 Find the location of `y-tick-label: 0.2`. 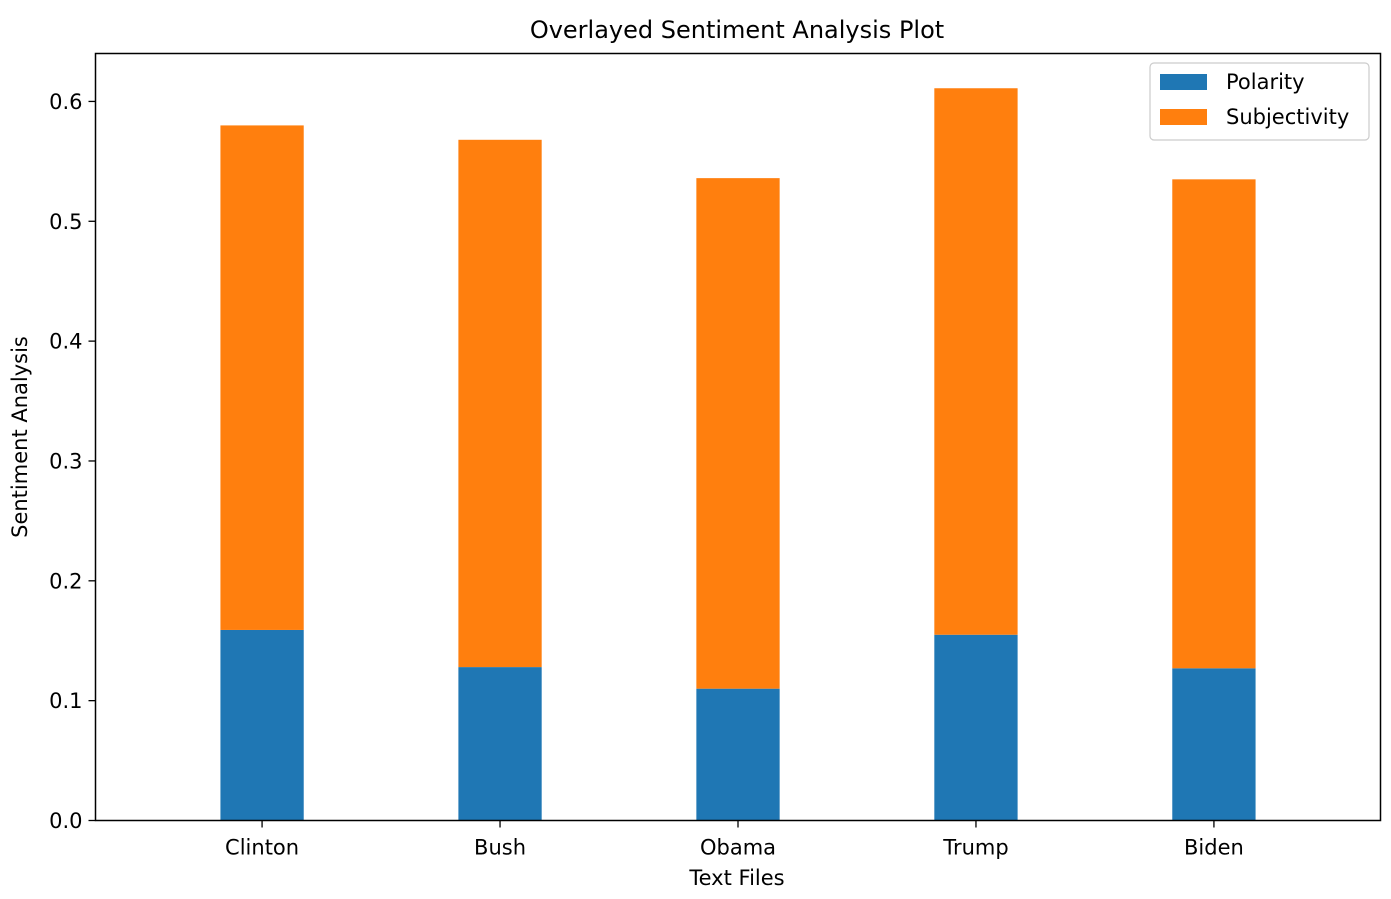

y-tick-label: 0.2 is located at coordinates (65, 581).